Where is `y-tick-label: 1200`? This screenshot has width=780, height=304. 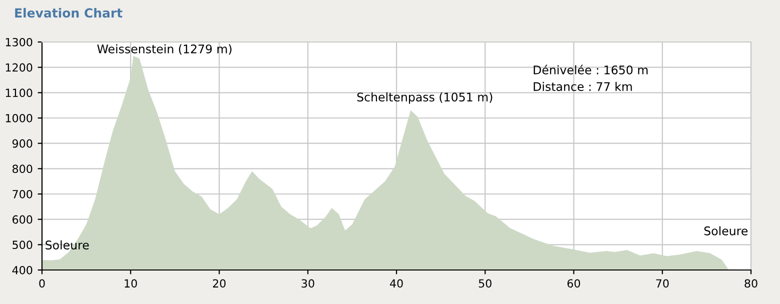 y-tick-label: 1200 is located at coordinates (19, 67).